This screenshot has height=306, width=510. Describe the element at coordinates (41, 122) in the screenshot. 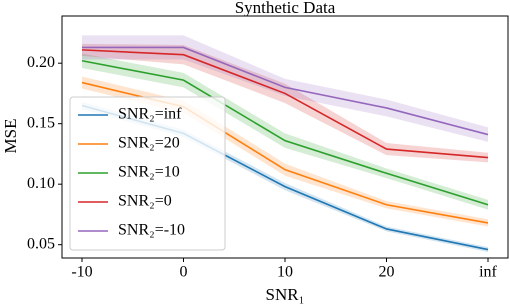

I see `y-tick-label: 0.15` at that location.